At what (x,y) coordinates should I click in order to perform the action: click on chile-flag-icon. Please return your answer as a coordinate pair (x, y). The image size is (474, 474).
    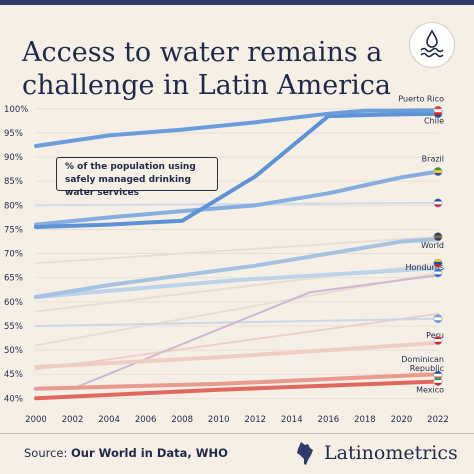
    Looking at the image, I should click on (438, 114).